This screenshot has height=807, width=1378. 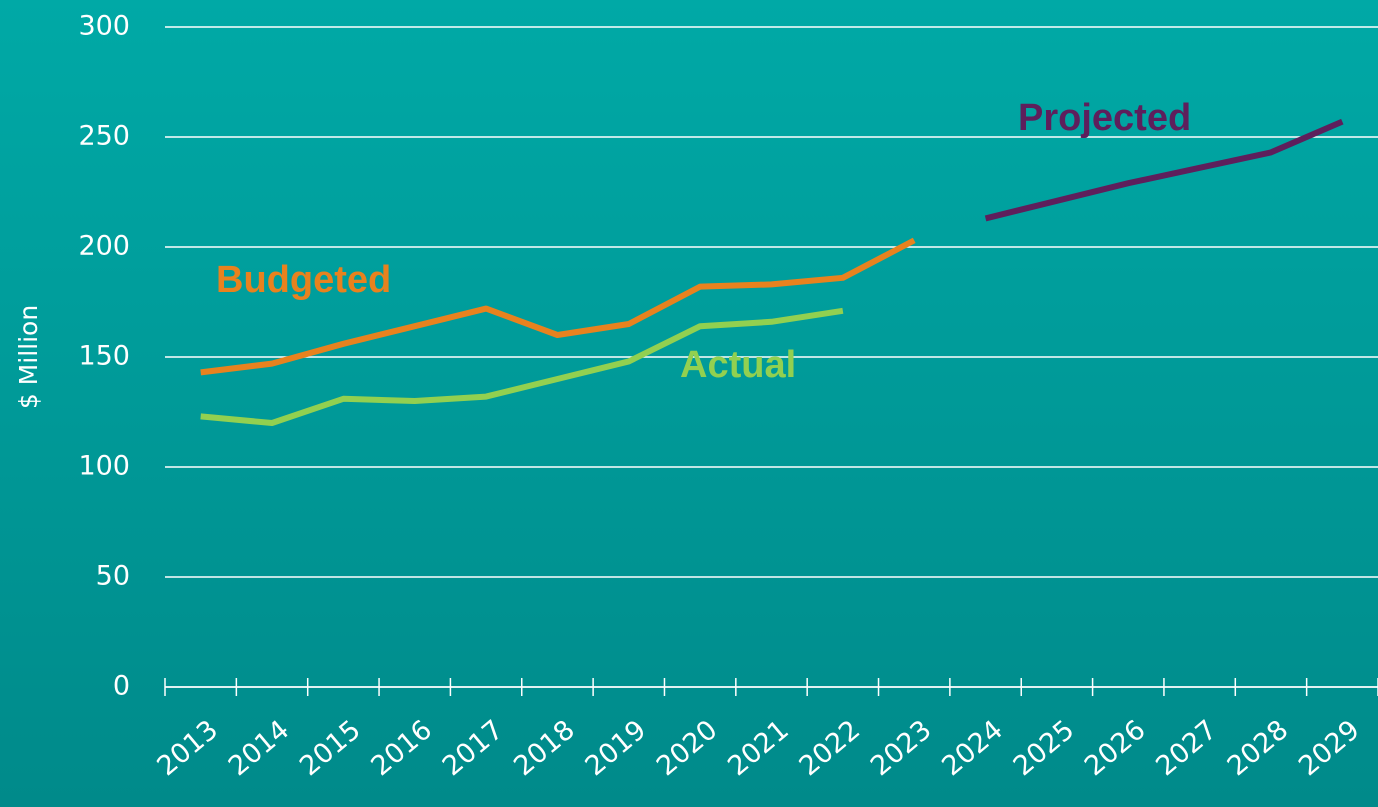 I want to click on series-label: Budgeted, so click(x=303, y=280).